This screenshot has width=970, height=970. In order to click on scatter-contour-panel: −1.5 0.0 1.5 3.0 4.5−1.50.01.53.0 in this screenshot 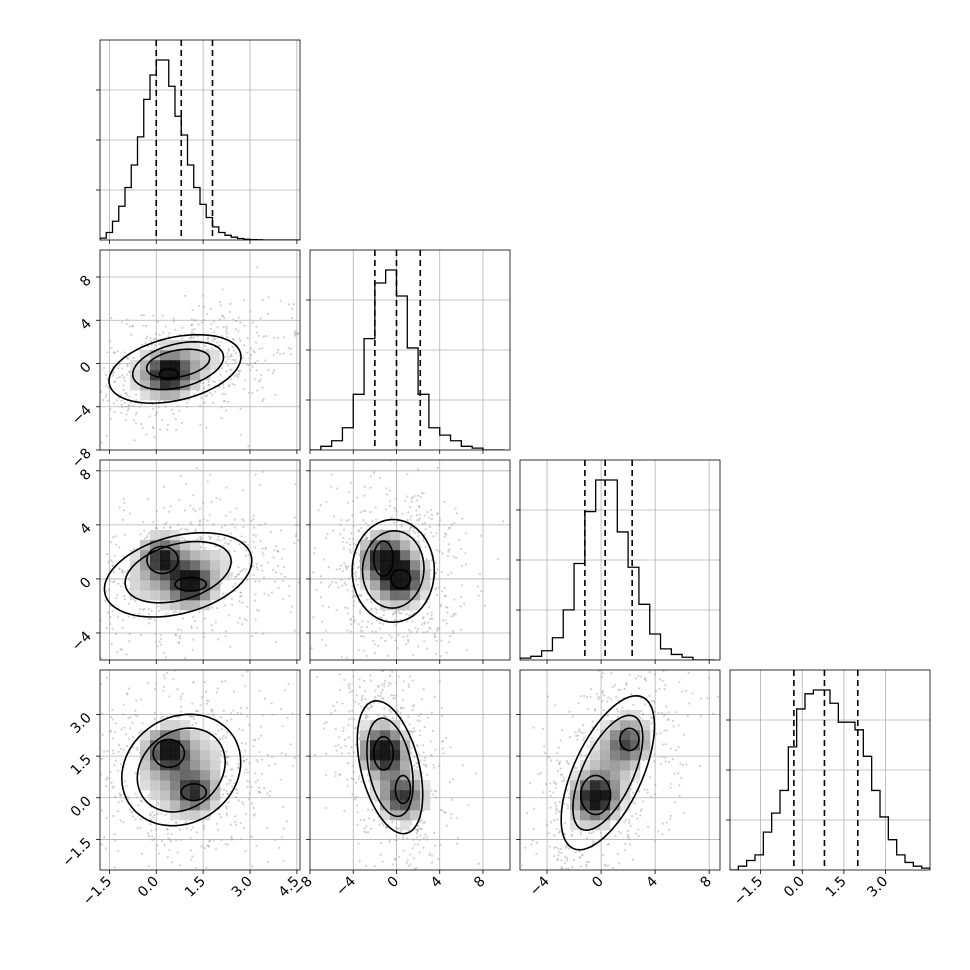, I will do `click(181, 789)`.